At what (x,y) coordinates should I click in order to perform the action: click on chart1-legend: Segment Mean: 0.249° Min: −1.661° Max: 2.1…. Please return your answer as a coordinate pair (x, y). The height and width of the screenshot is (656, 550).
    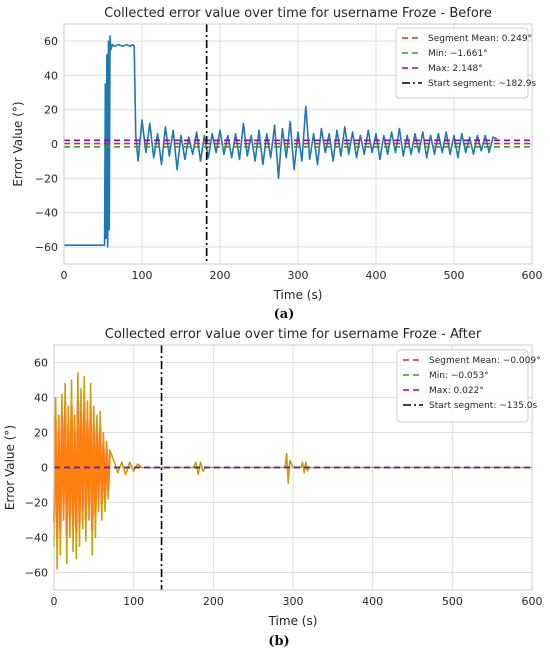
    Looking at the image, I should click on (466, 63).